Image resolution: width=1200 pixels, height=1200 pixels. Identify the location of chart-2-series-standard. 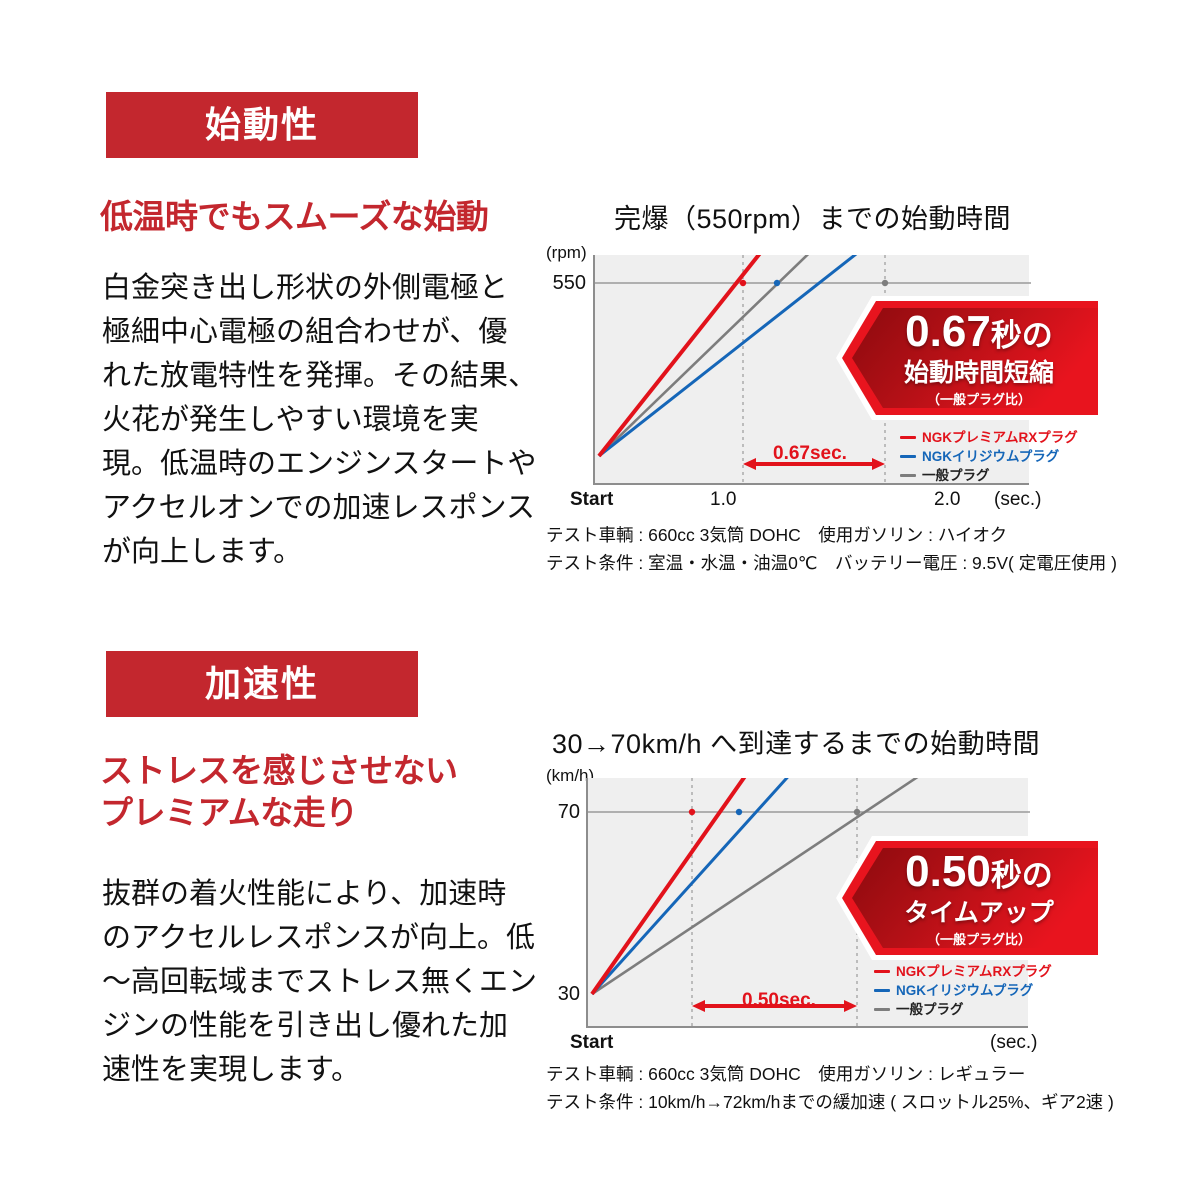
(755, 887).